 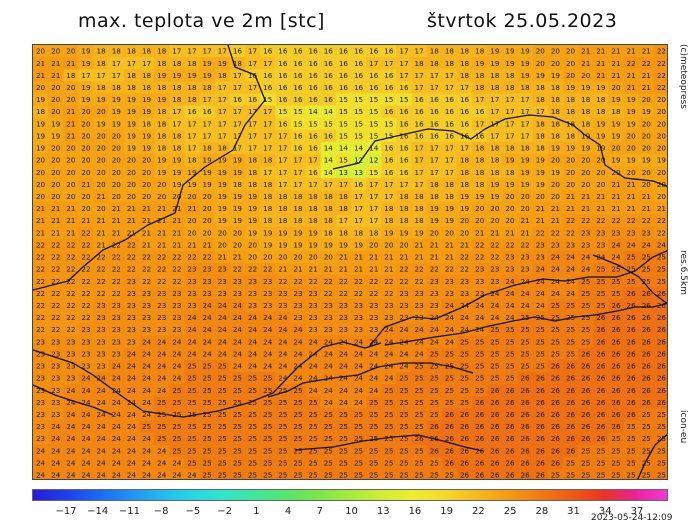 What do you see at coordinates (358, 160) in the screenshot?
I see `temperature-value: 12` at bounding box center [358, 160].